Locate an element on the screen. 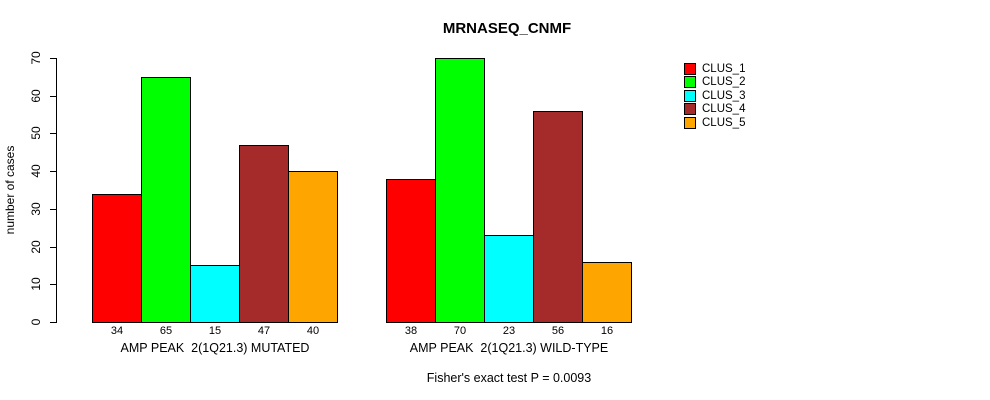 The height and width of the screenshot is (400, 990). bar-clus_1-group1 is located at coordinates (117, 258).